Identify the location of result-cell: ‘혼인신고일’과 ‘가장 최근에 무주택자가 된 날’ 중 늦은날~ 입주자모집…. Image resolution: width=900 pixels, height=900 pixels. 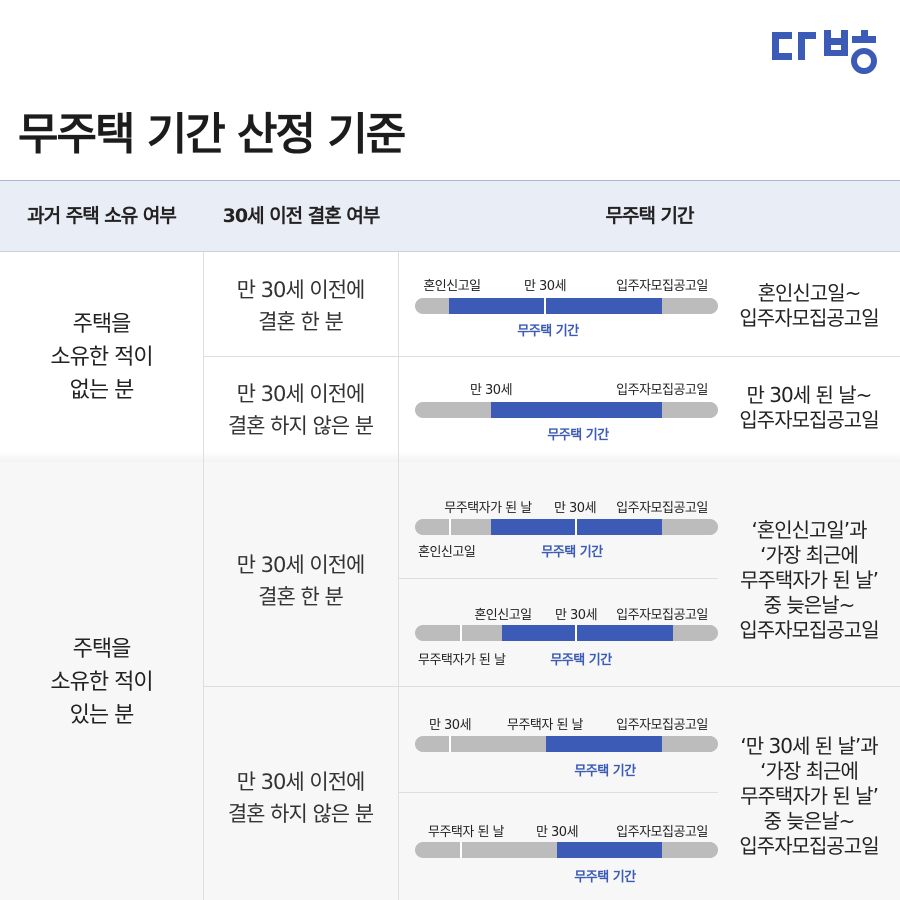
(809, 580).